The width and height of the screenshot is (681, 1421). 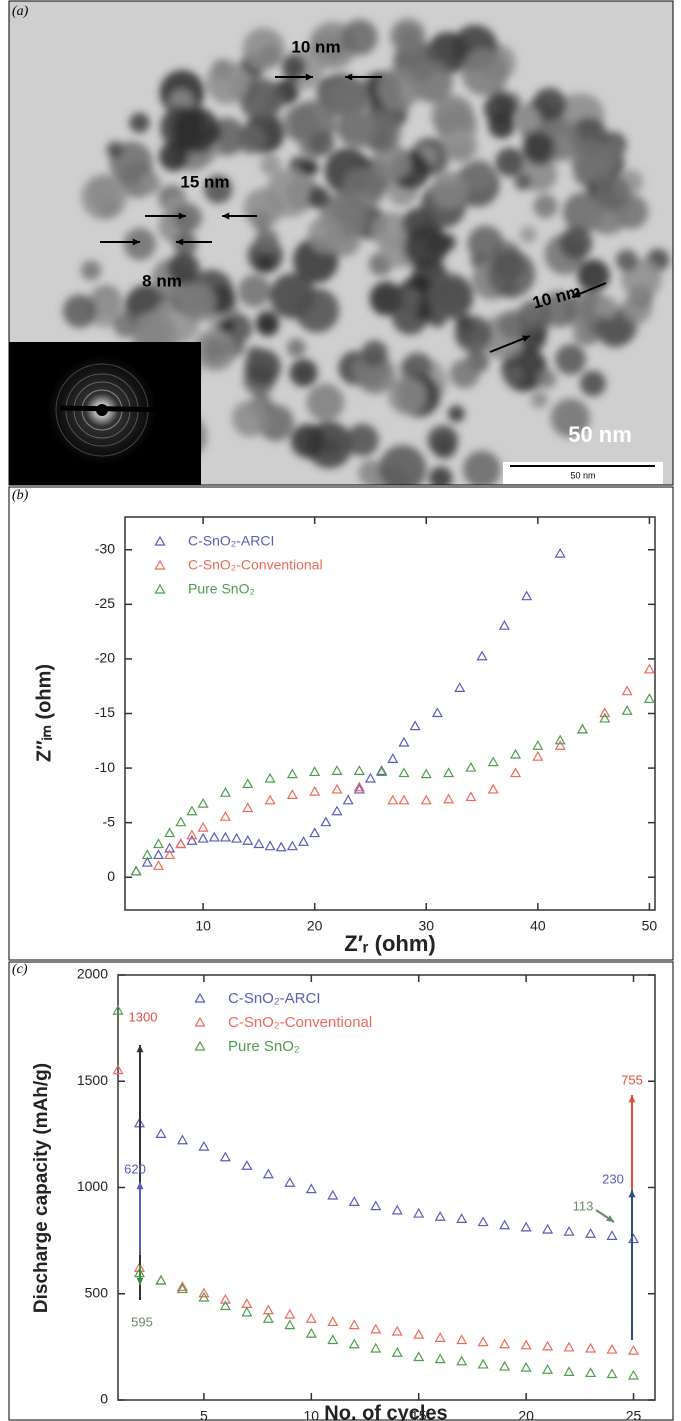 I want to click on size-annotation: 8 nm, so click(x=162, y=280).